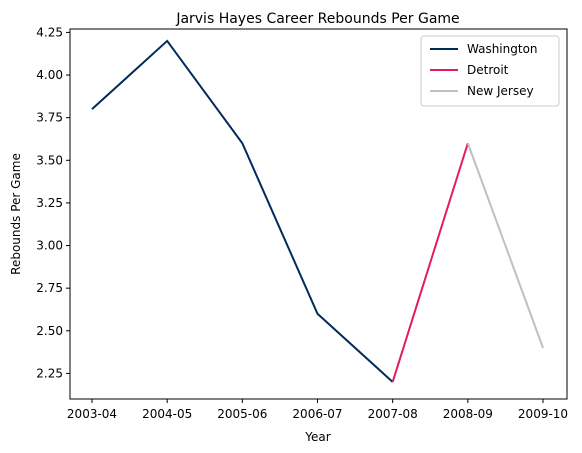  What do you see at coordinates (92, 414) in the screenshot?
I see `x-tick-label: 2003-04` at bounding box center [92, 414].